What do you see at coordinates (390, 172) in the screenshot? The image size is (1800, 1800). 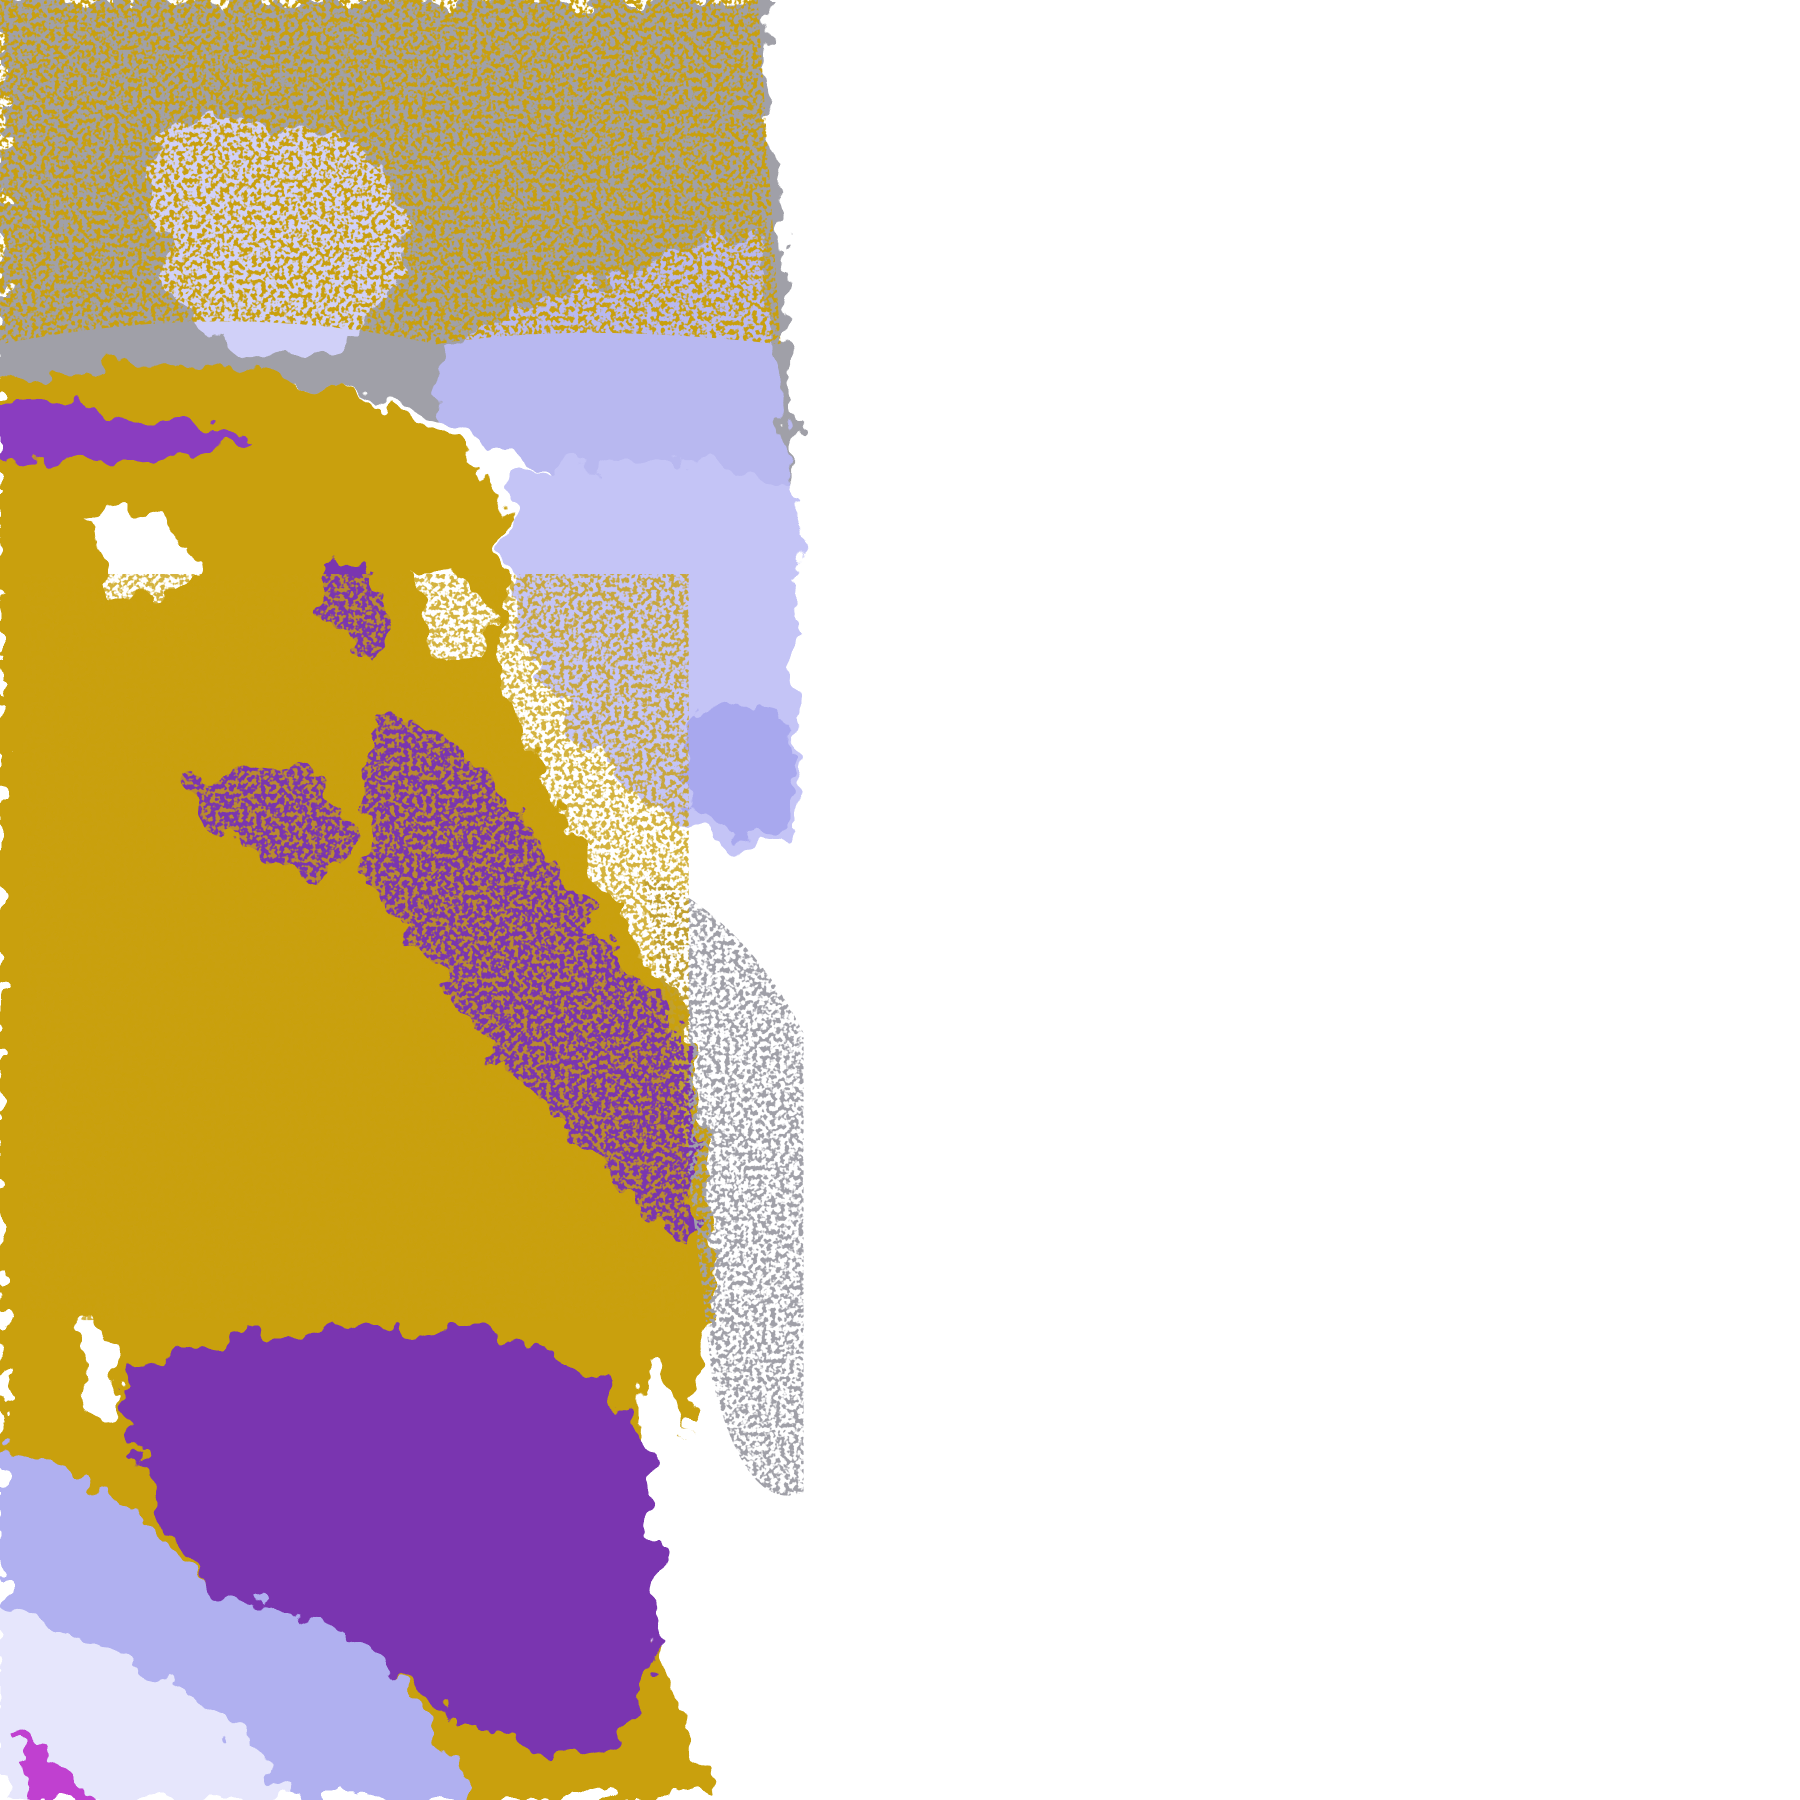 I see `gold-speckle` at bounding box center [390, 172].